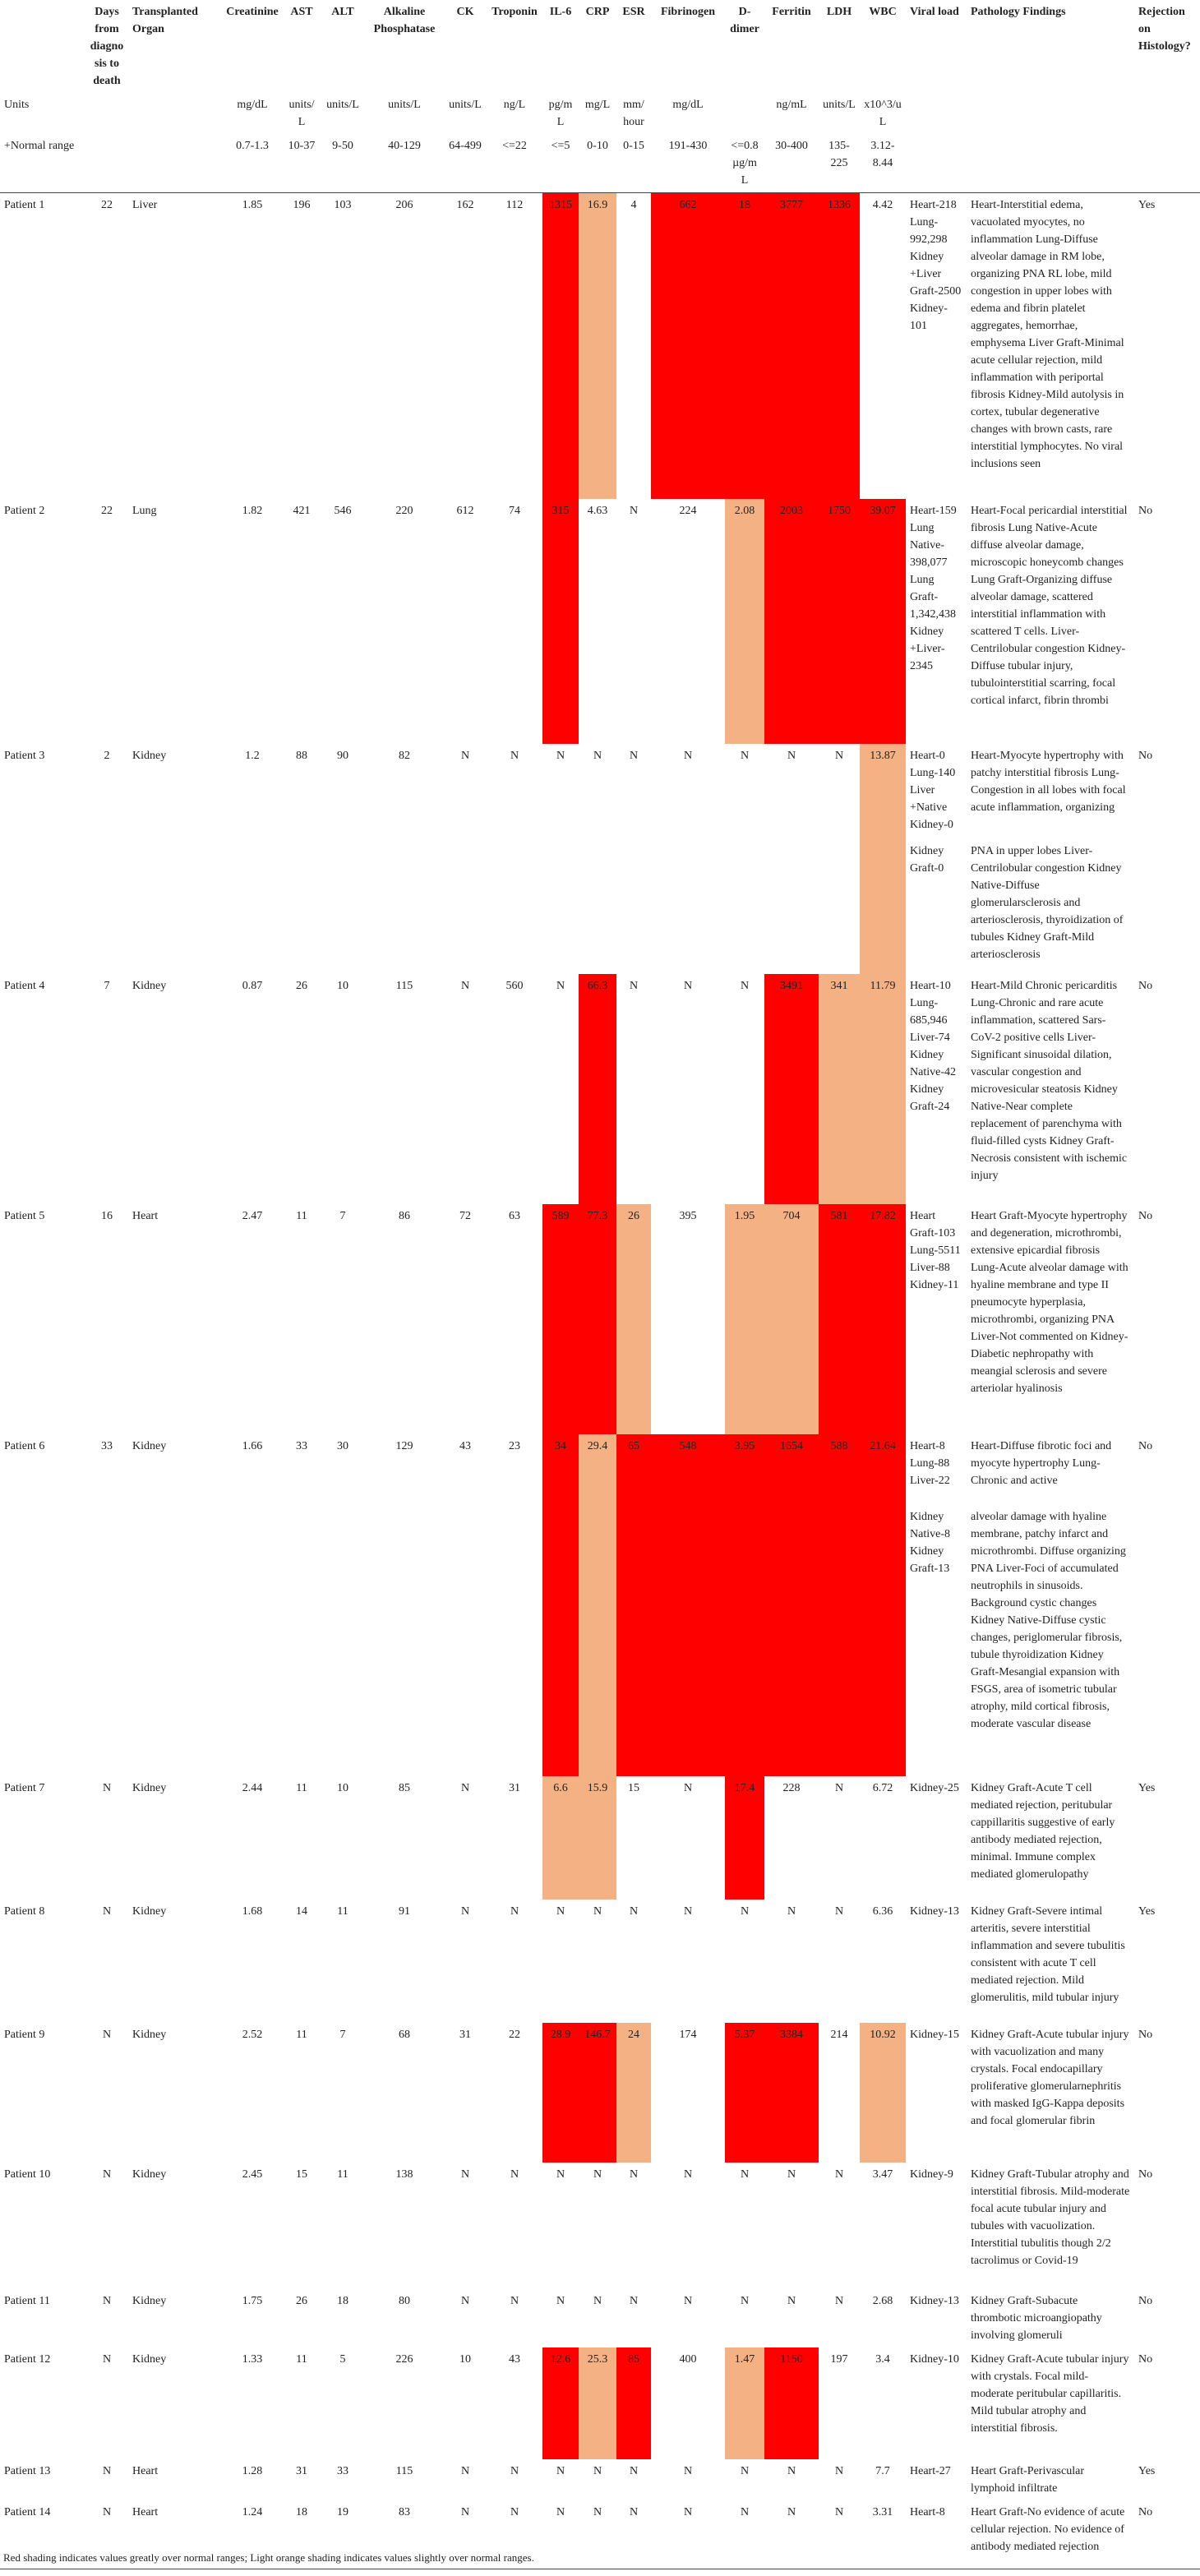  What do you see at coordinates (465, 164) in the screenshot?
I see `header-cell: 64-499` at bounding box center [465, 164].